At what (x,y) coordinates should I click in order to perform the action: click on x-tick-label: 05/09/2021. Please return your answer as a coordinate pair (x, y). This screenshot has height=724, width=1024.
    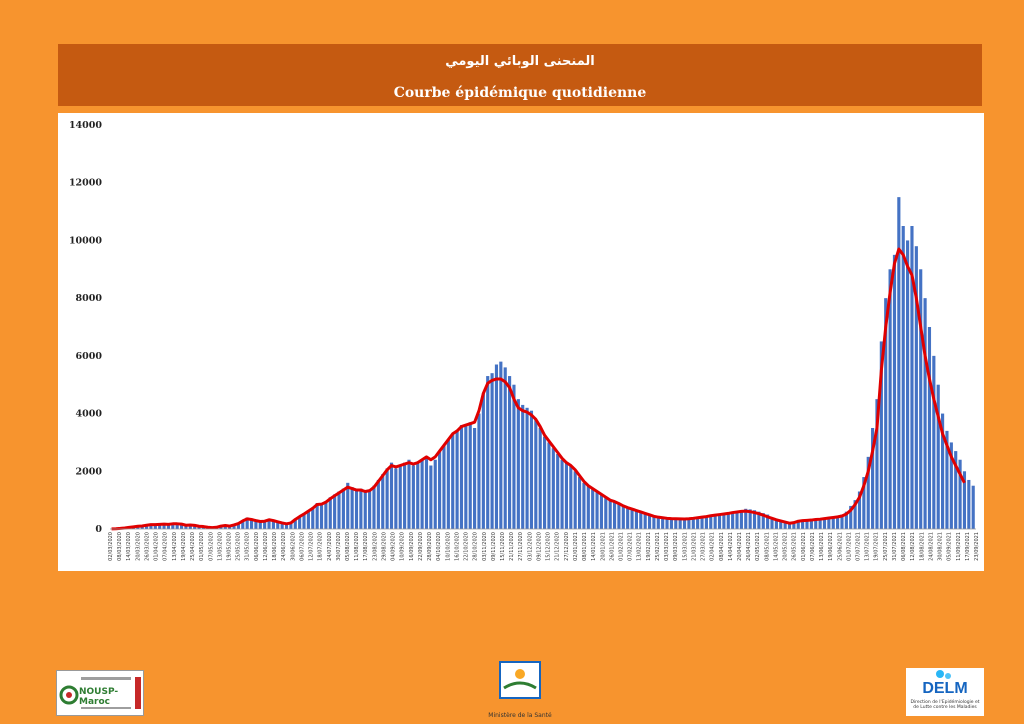
    Looking at the image, I should click on (950, 546).